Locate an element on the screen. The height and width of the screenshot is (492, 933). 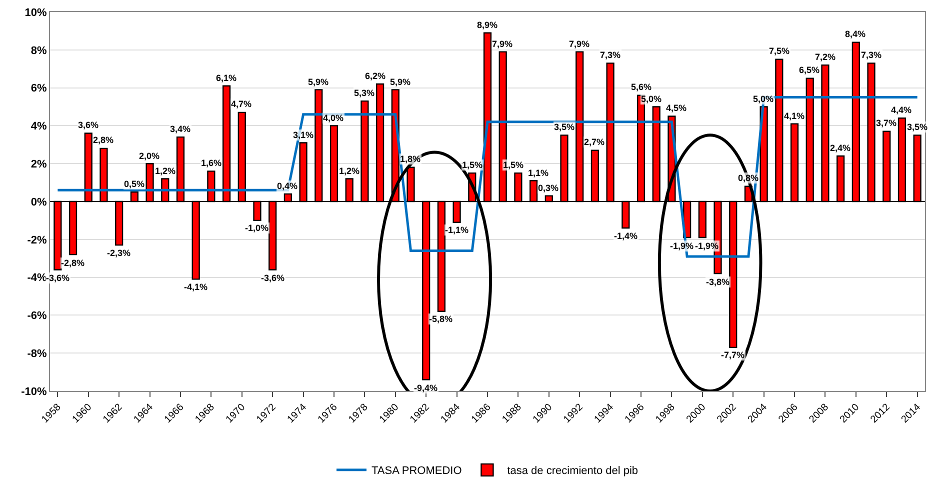
y-tick-label: -4% is located at coordinates (37, 278).